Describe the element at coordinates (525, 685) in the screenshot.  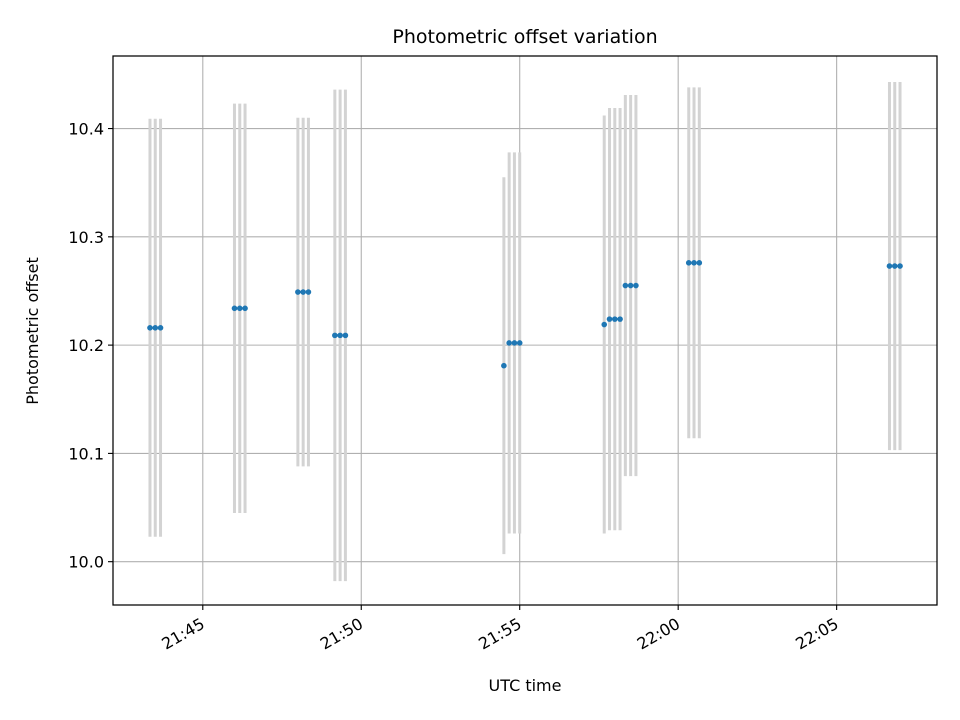
I see `x-axis-label: UTC time` at that location.